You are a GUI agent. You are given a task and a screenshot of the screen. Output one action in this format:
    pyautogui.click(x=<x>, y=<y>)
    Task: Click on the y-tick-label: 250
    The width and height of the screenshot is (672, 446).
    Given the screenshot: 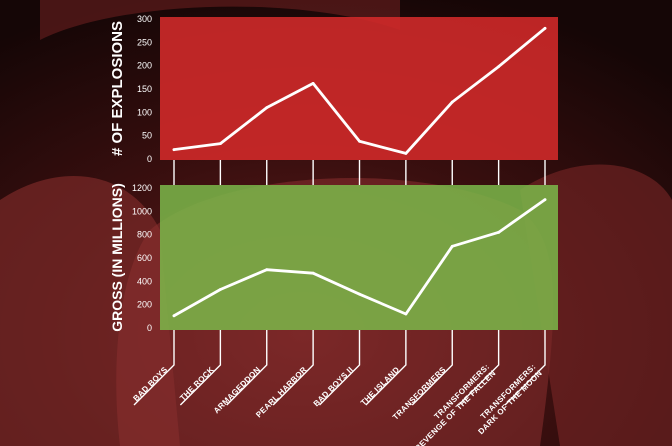 What is the action you would take?
    pyautogui.click(x=144, y=42)
    